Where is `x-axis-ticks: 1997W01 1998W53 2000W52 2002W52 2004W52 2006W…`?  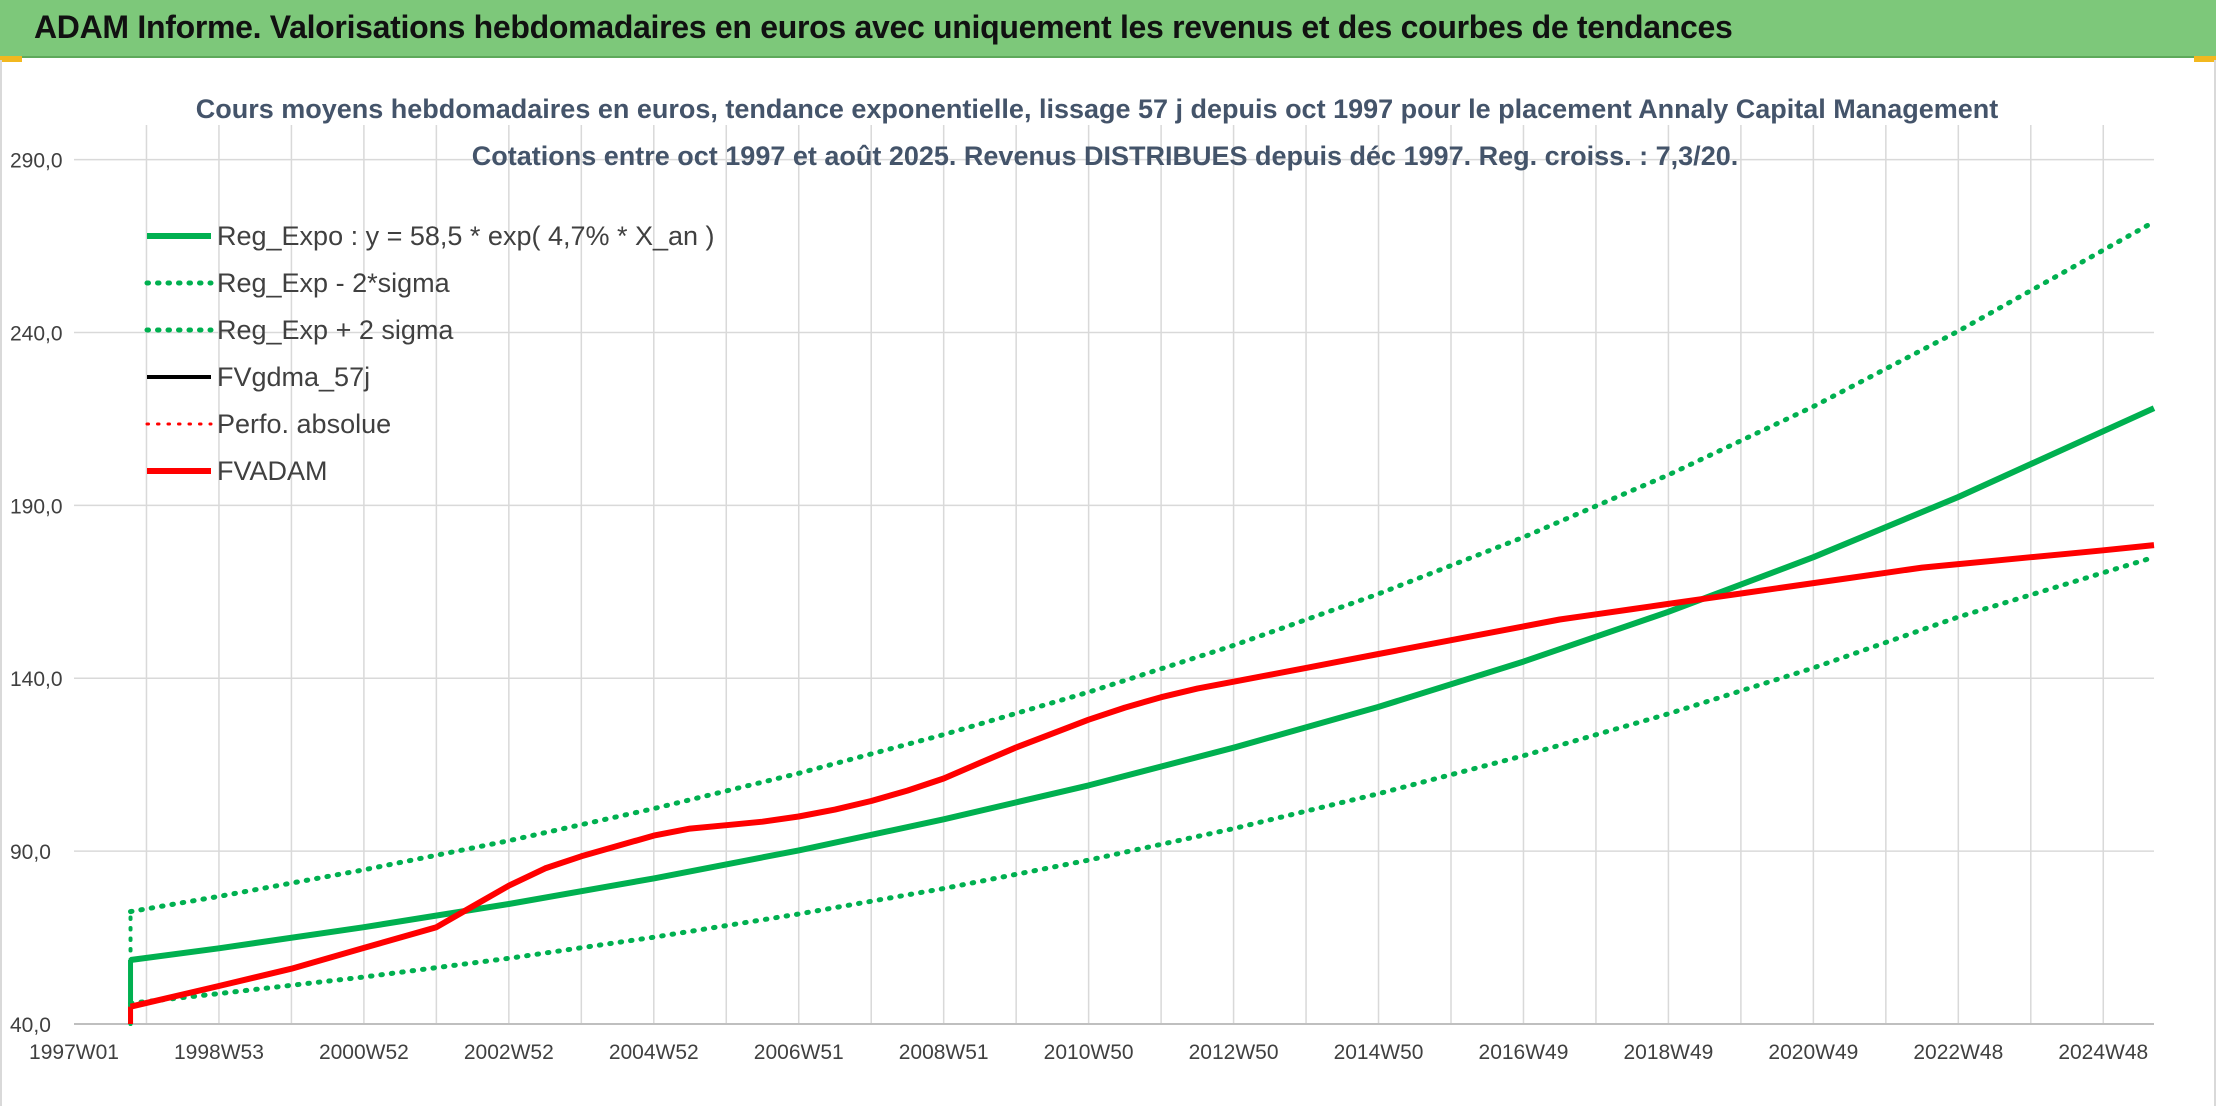
x-axis-ticks: 1997W01 1998W53 2000W52 2002W52 2004W52 2006W… is located at coordinates (1088, 1052).